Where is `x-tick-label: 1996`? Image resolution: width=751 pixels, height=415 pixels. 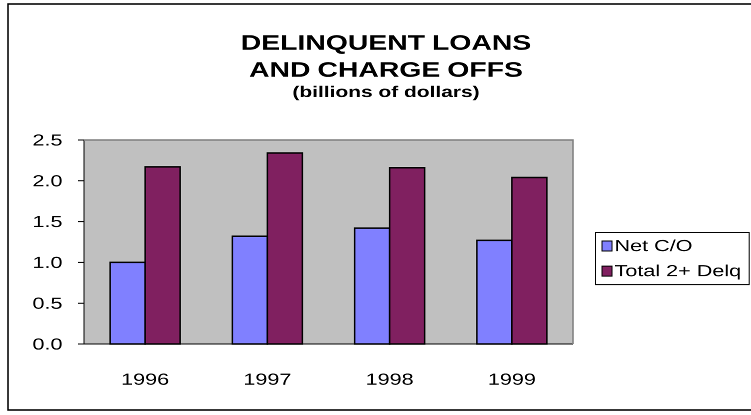
x-tick-label: 1996 is located at coordinates (145, 379).